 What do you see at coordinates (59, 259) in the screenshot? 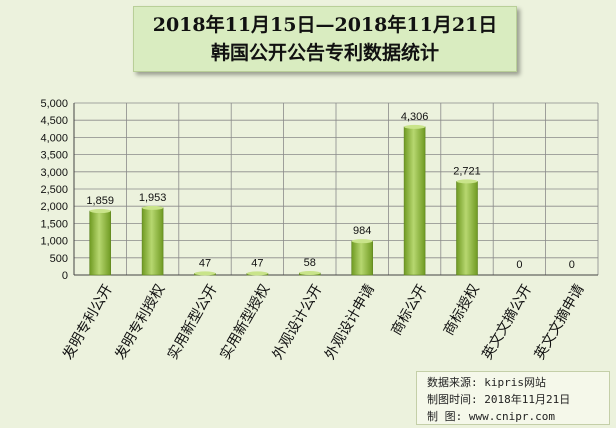
I see `y-tick-label: 500` at bounding box center [59, 259].